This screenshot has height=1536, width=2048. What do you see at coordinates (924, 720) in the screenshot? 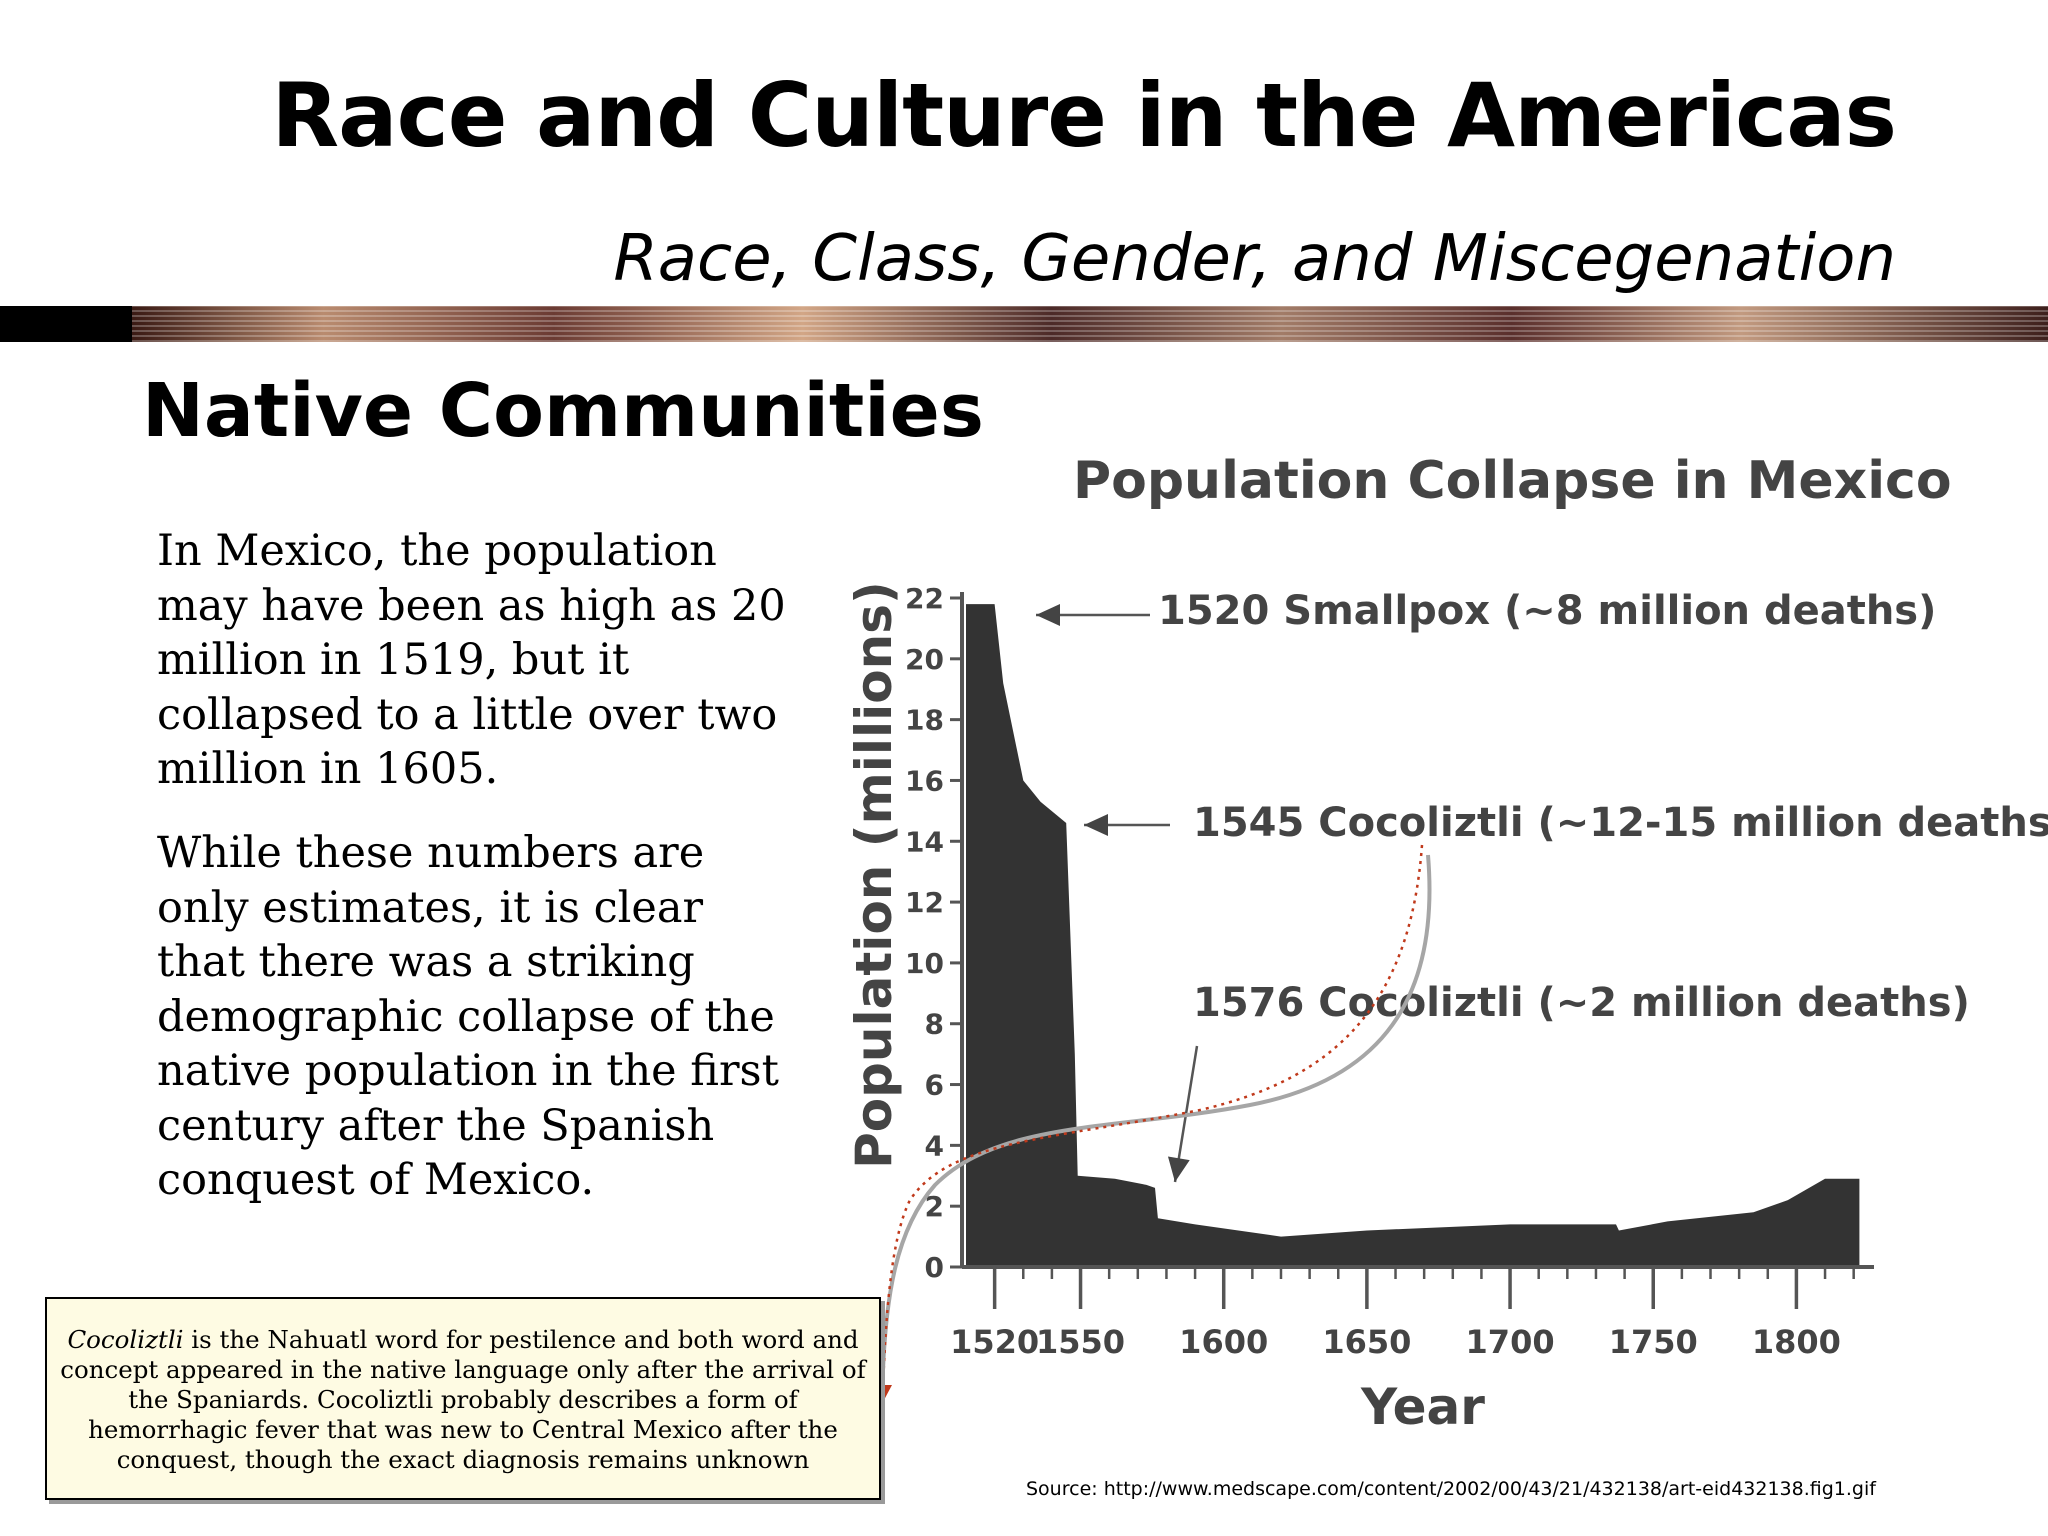
I see `y-tick-label: 18` at bounding box center [924, 720].